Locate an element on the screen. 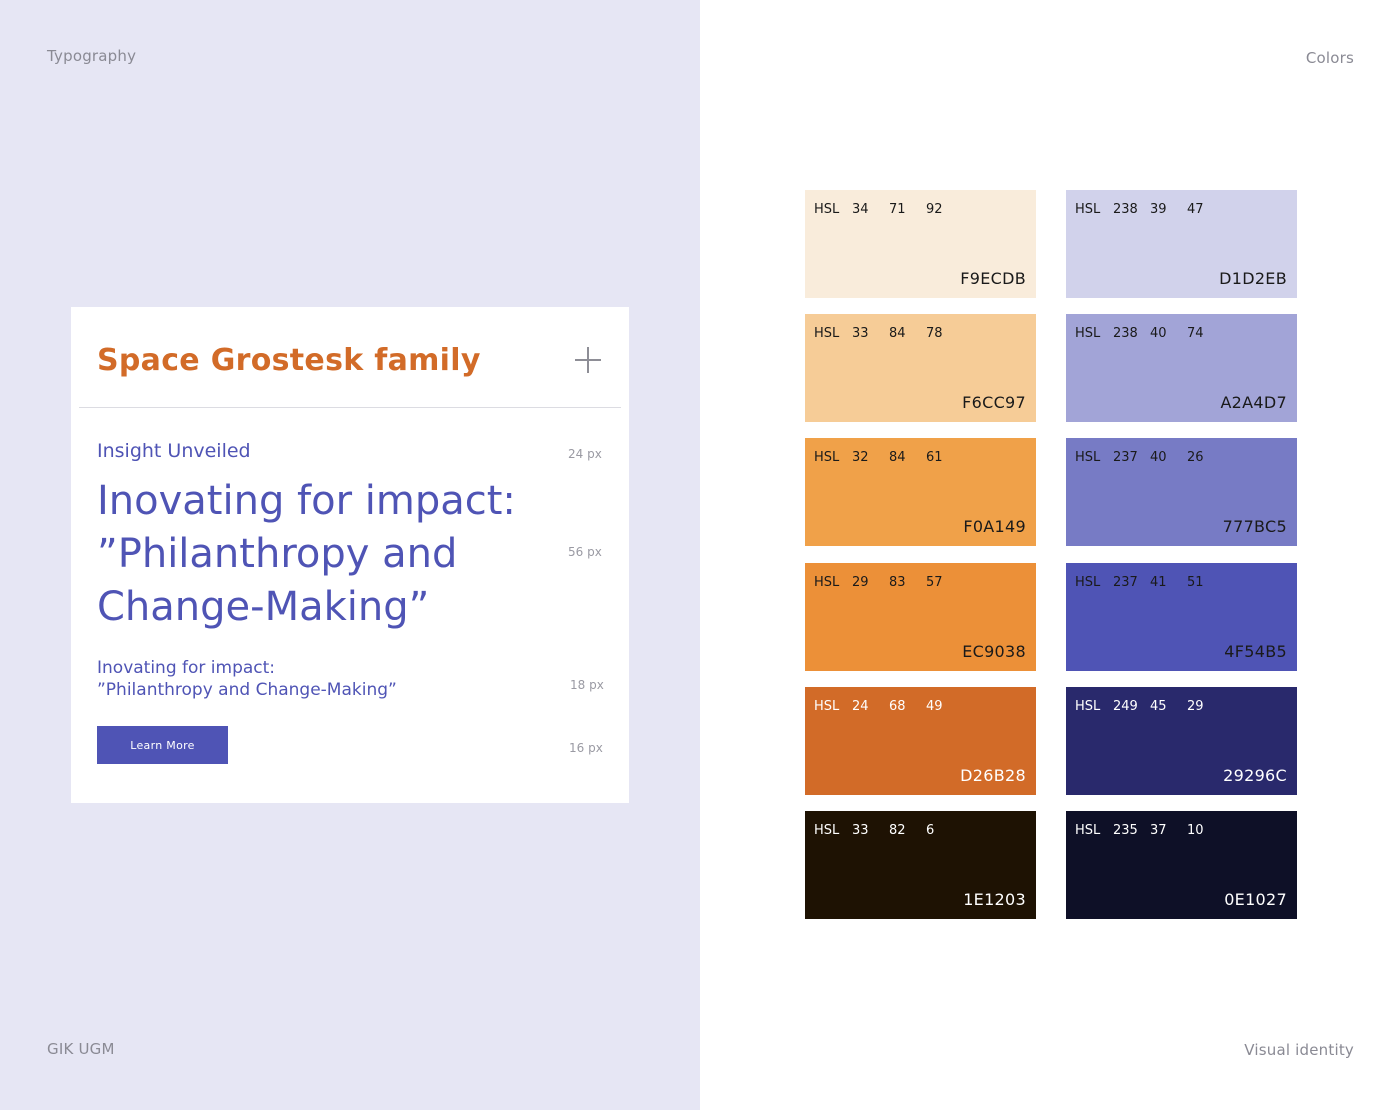 This screenshot has width=1400, height=1110. swatch-hsl: HSL 33 82 6 is located at coordinates (888, 830).